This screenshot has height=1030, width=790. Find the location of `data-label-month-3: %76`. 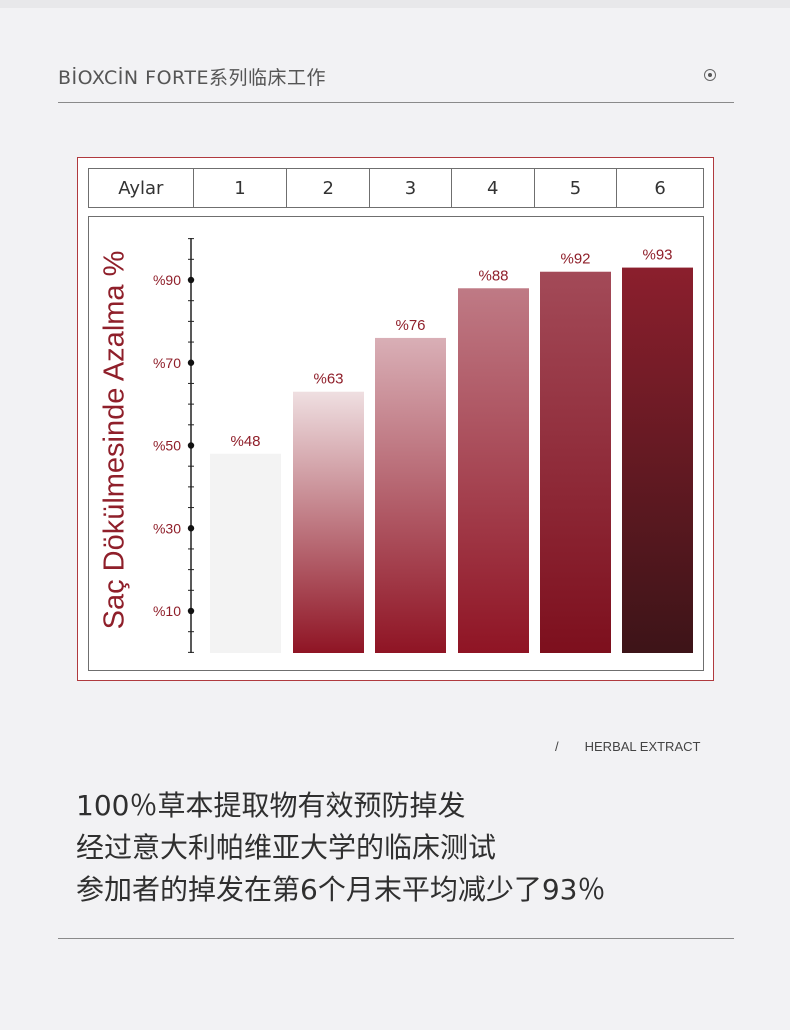

data-label-month-3: %76 is located at coordinates (410, 325).